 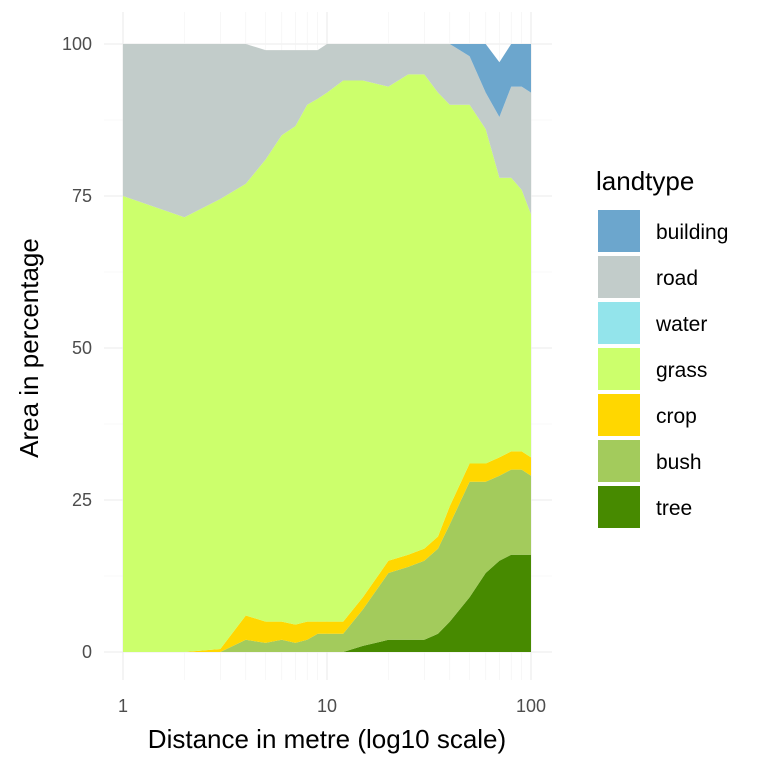 What do you see at coordinates (531, 706) in the screenshot?
I see `x-tick-label: 100` at bounding box center [531, 706].